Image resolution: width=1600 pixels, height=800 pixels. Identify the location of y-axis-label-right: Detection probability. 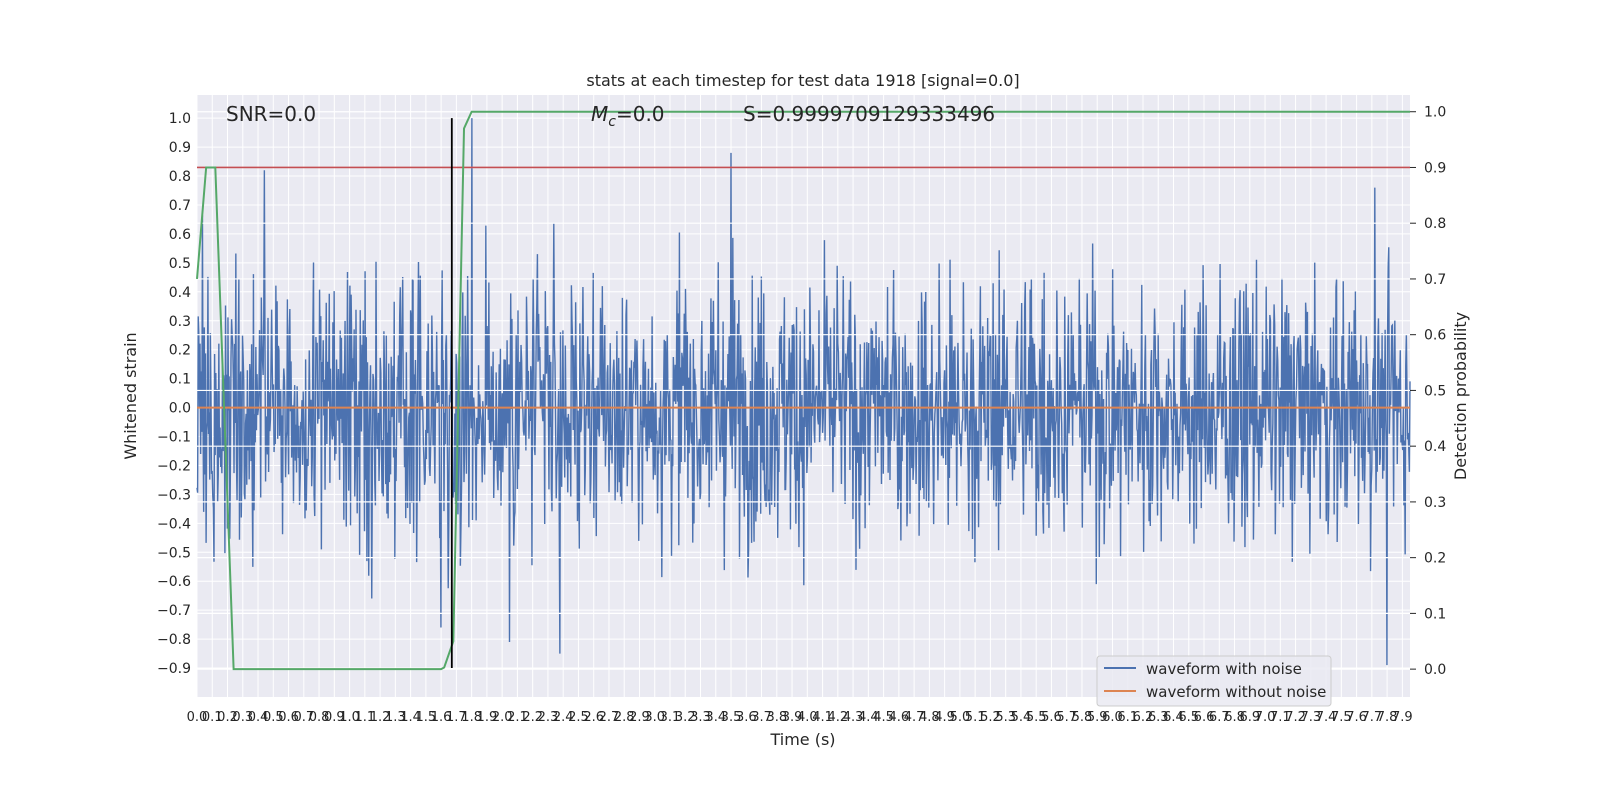
(1460, 396).